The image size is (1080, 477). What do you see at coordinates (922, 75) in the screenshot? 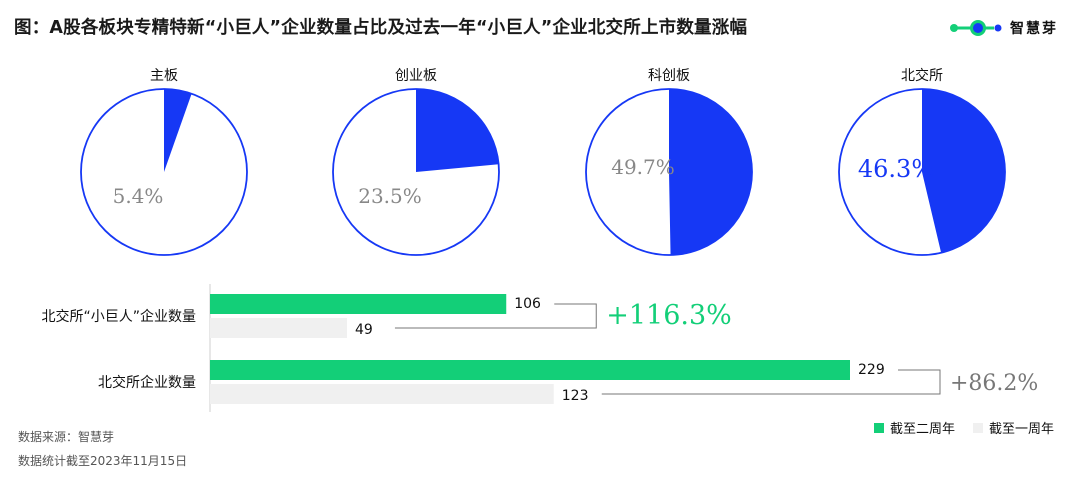
I see `pie-title: 北交所` at bounding box center [922, 75].